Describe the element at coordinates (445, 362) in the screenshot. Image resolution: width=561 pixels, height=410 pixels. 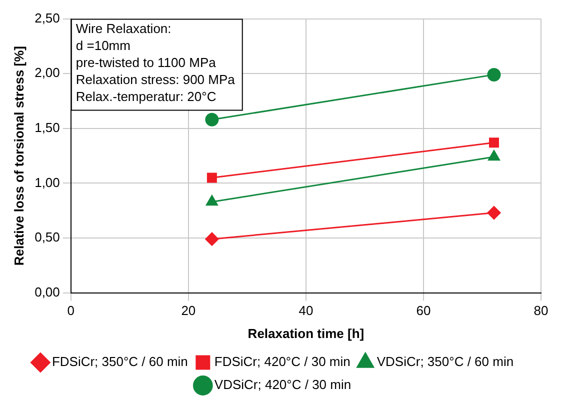
I see `legend-label: VDSiCr; 350°C / 60 min` at that location.